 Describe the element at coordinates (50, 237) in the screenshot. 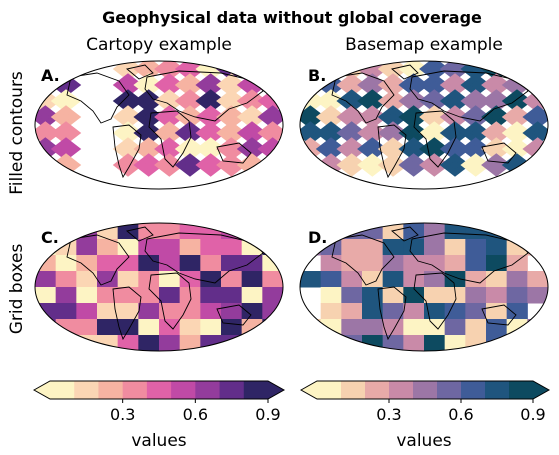

I see `panel-label-c: C.` at that location.